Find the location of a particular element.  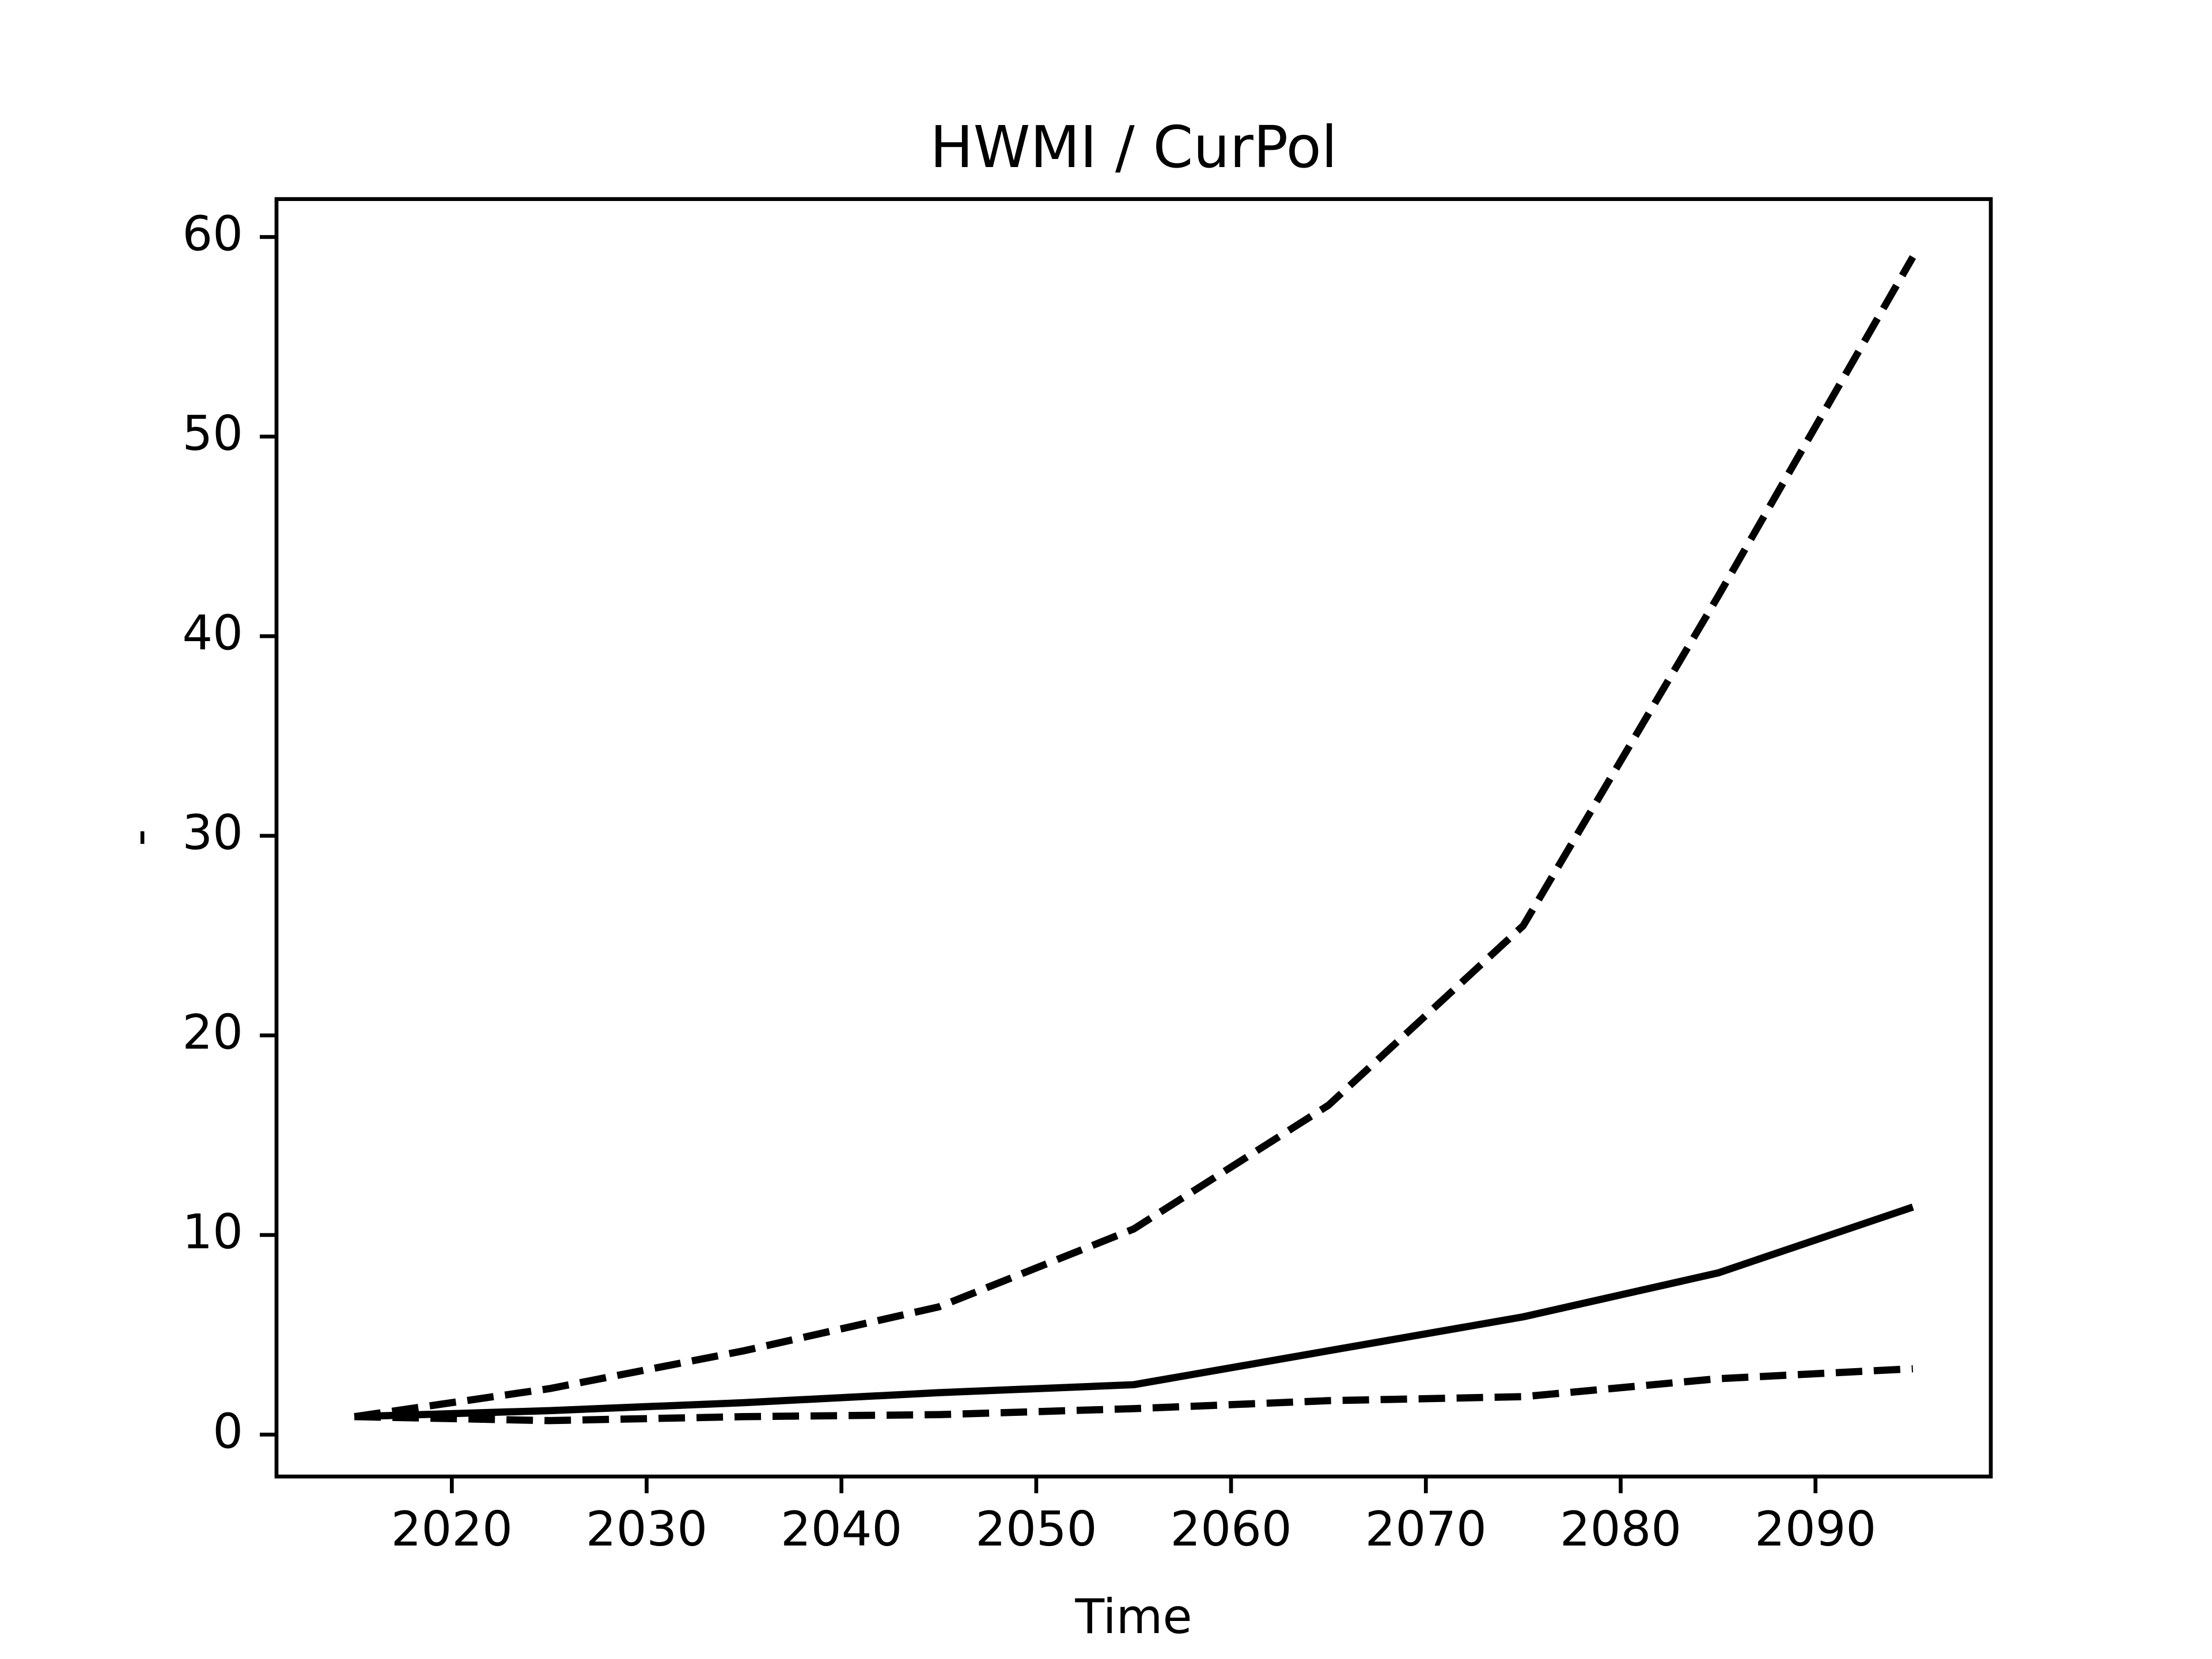

x-tick-label: 2030 is located at coordinates (646, 1529).